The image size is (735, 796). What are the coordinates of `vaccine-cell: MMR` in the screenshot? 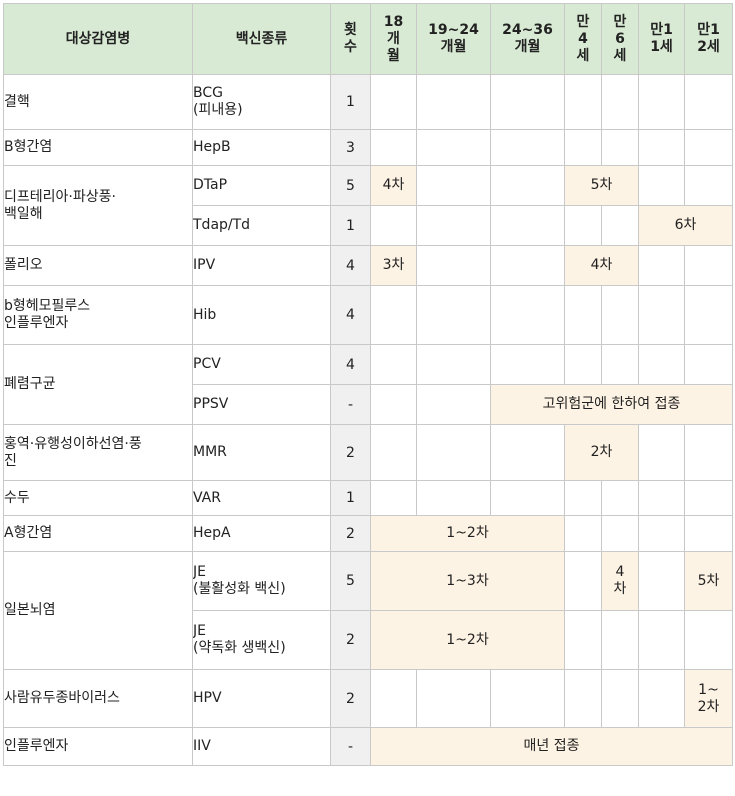 It's located at (261, 452).